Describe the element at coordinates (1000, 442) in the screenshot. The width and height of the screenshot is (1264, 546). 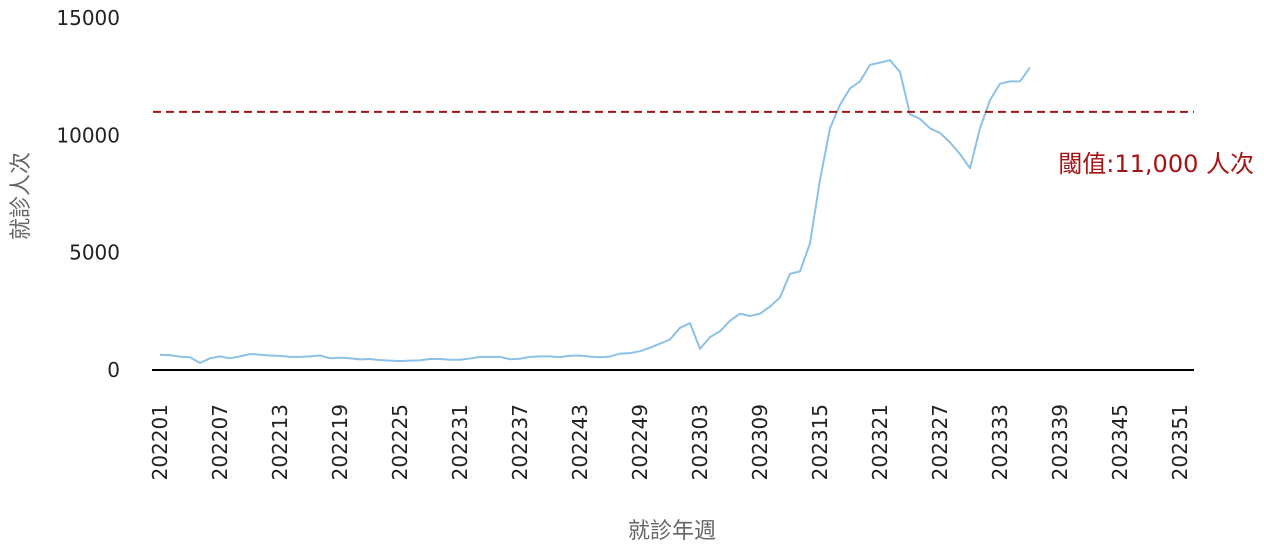
I see `x-tick-label: 202333` at that location.